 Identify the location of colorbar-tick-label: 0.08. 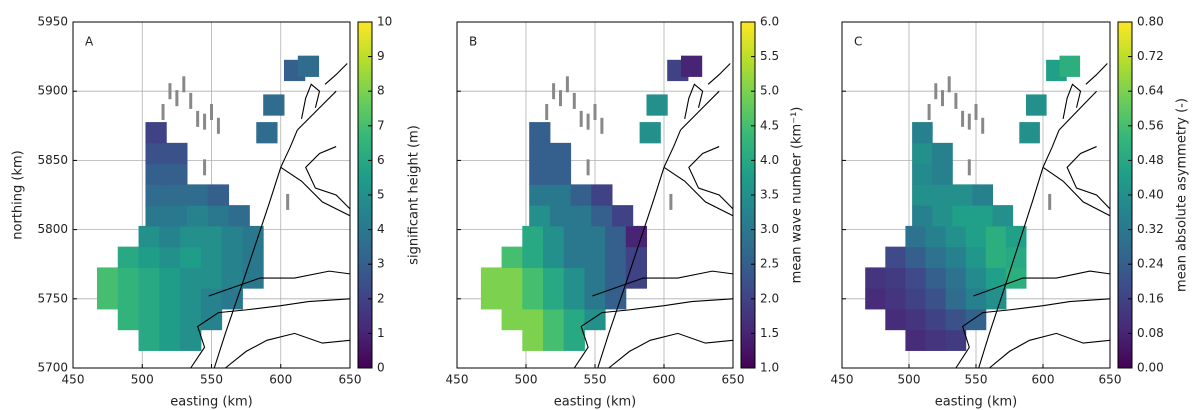
(1150, 333).